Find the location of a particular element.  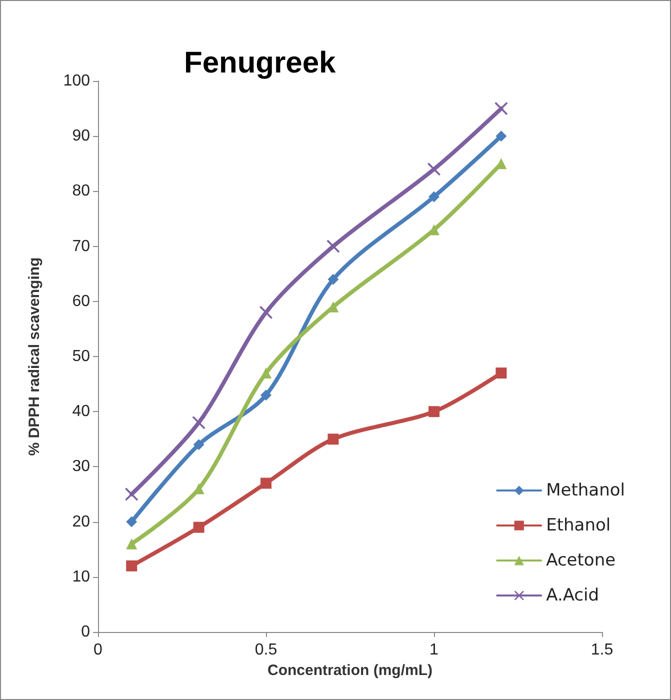

legend-label: Acetone is located at coordinates (581, 560).